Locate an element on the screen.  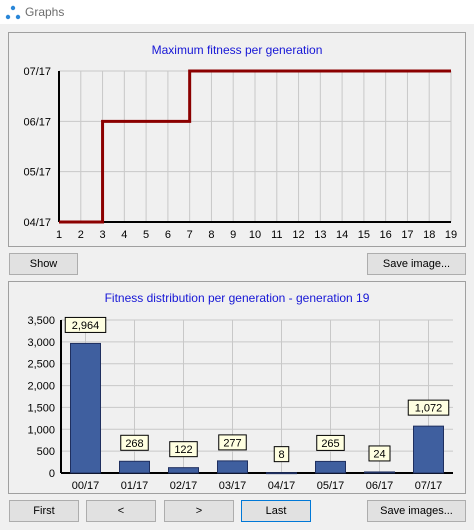
y-tick-label: 3,000 is located at coordinates (41, 343).